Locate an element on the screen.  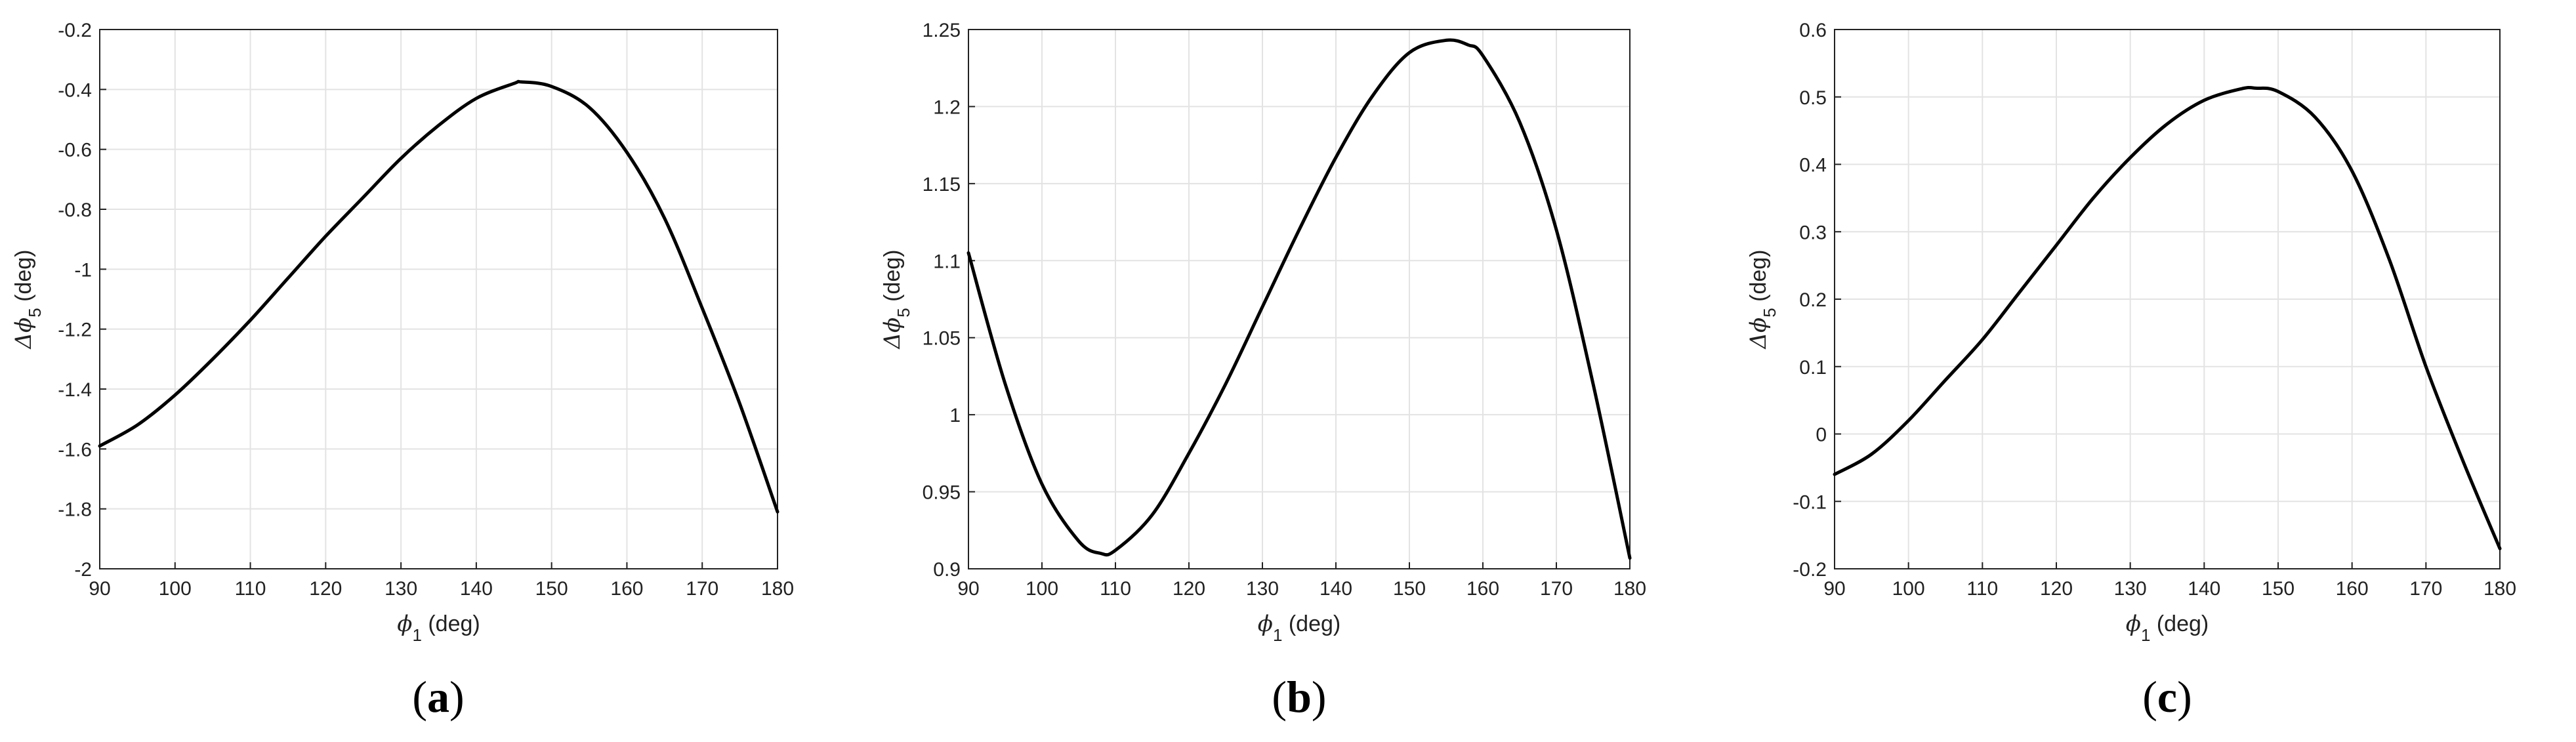
y-tick-label: 0.2 is located at coordinates (1813, 300).